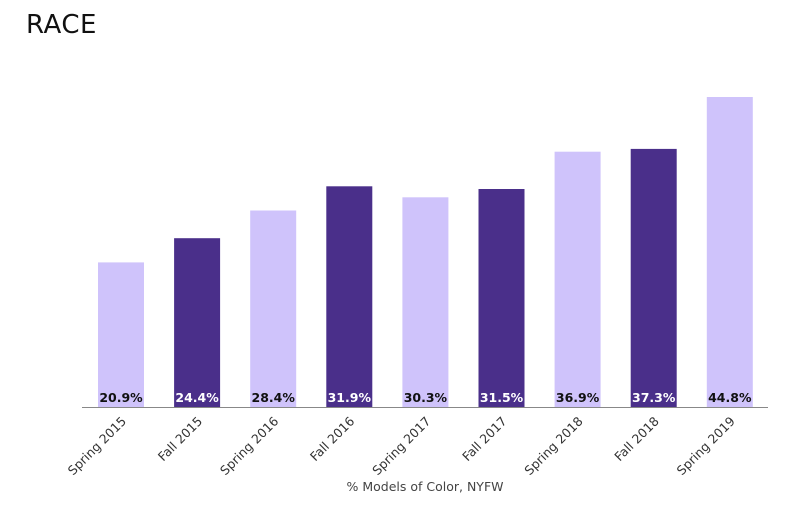 This screenshot has width=810, height=510. What do you see at coordinates (273, 308) in the screenshot?
I see `bar-spring-2016` at bounding box center [273, 308].